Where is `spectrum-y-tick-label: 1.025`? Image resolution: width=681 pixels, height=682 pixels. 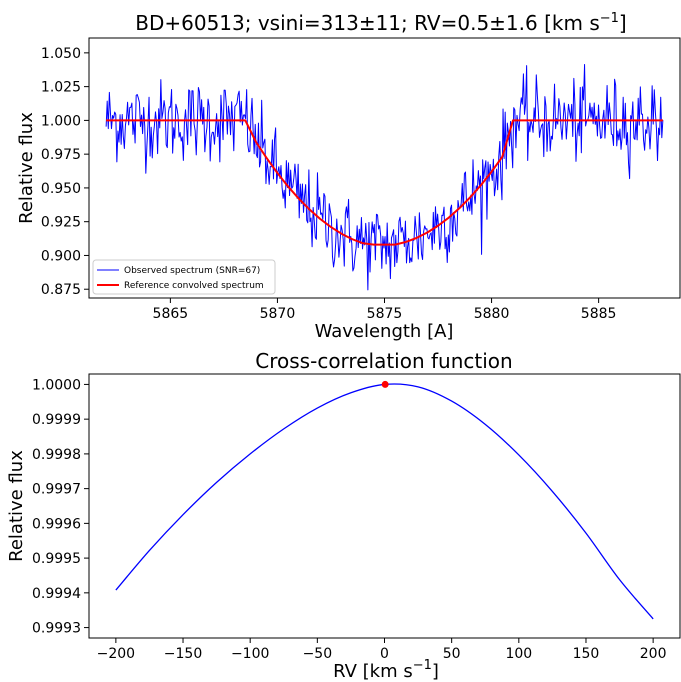
spectrum-y-tick-label: 1.025 is located at coordinates (61, 88).